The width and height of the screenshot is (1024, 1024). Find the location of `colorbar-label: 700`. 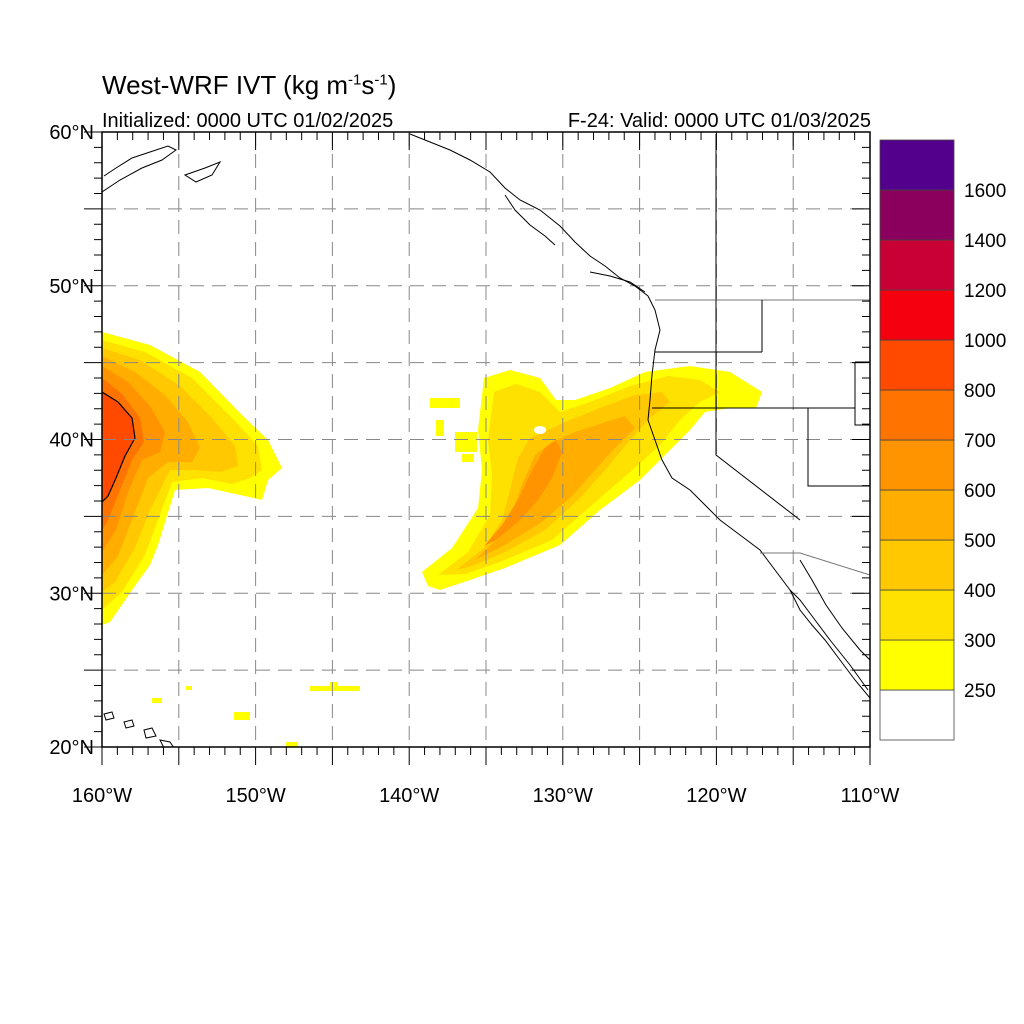

colorbar-label: 700 is located at coordinates (980, 441).